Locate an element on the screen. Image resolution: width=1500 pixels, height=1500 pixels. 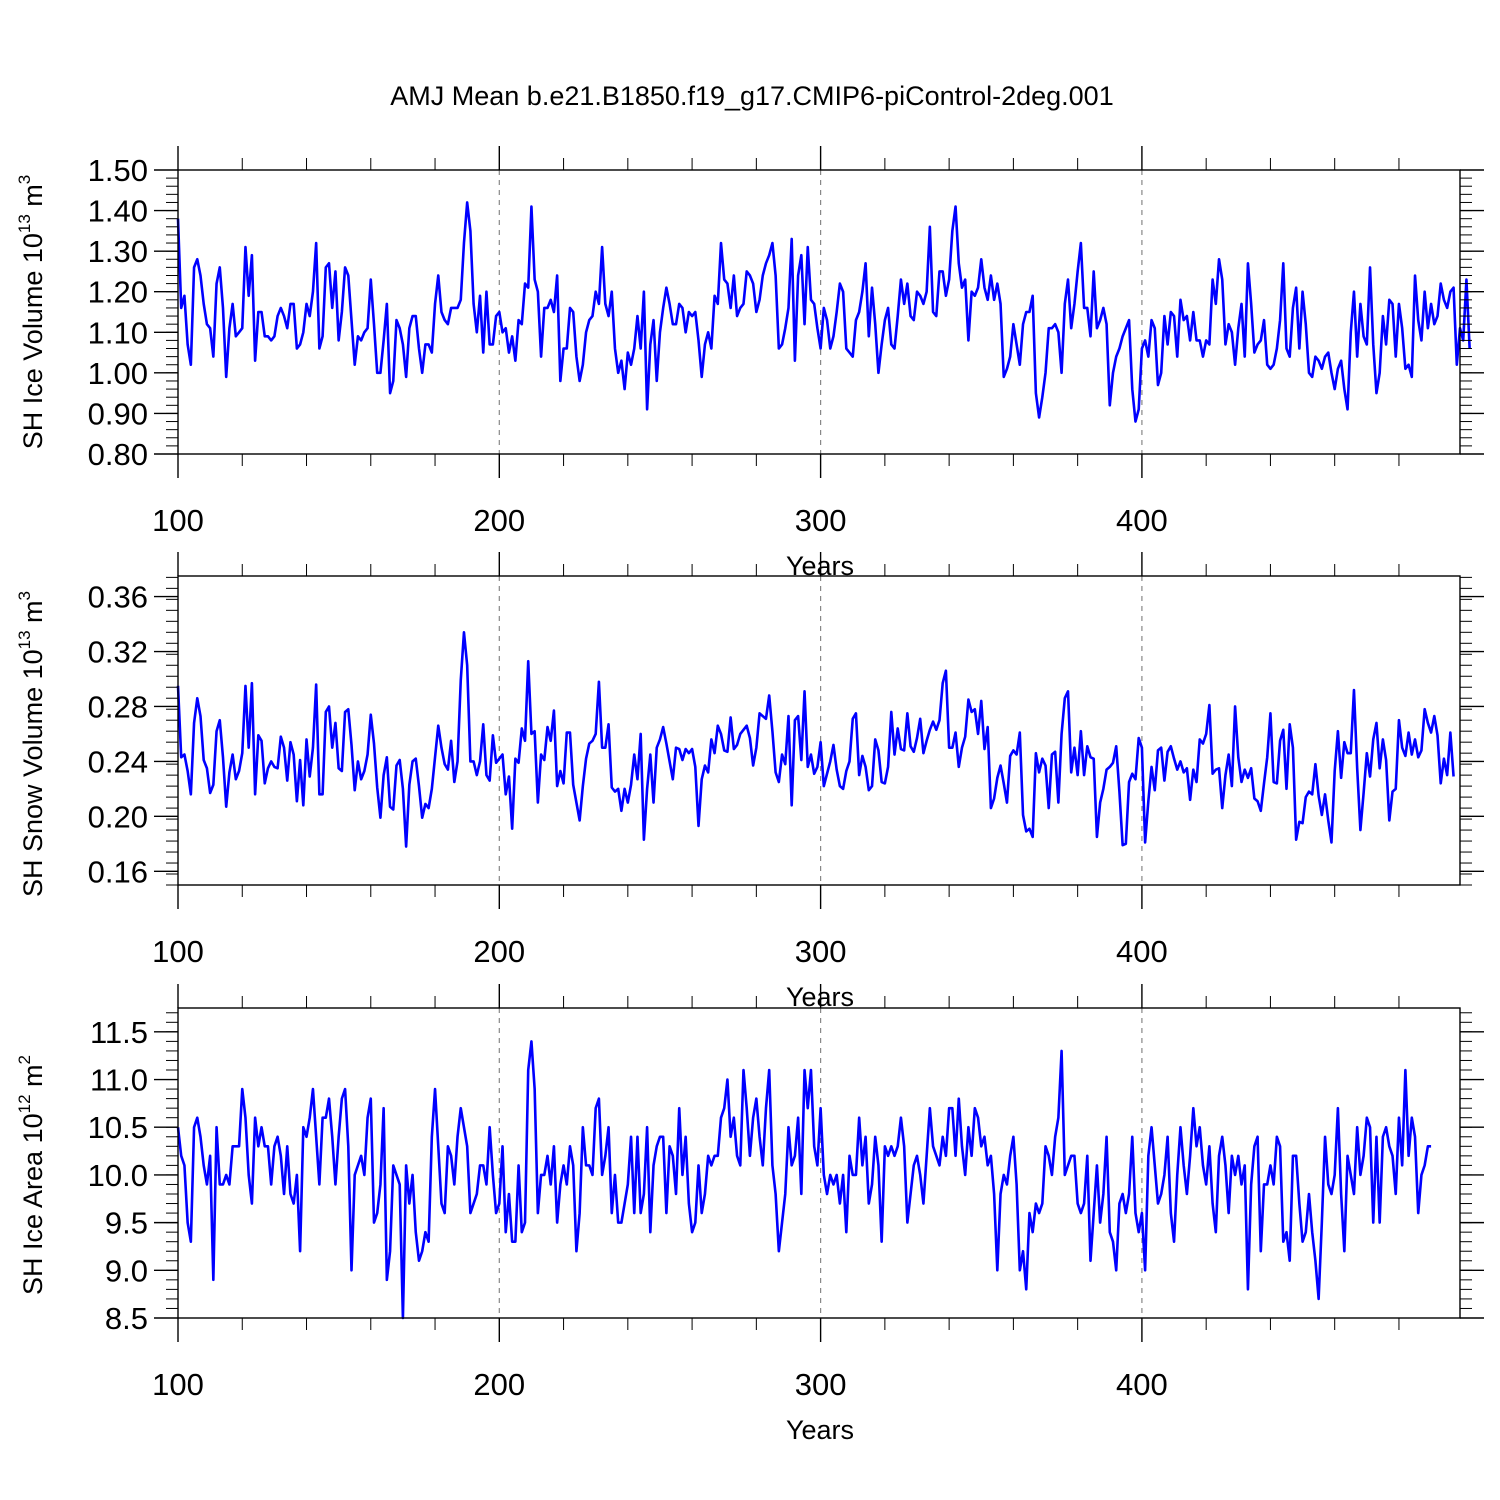
y-tick-label: 0.90 is located at coordinates (118, 413).